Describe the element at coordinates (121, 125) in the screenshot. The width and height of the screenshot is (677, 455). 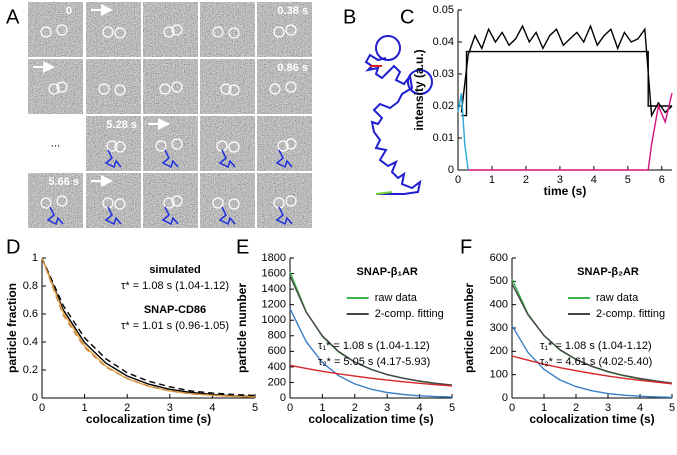
I see `time-label: 5.28 s` at that location.